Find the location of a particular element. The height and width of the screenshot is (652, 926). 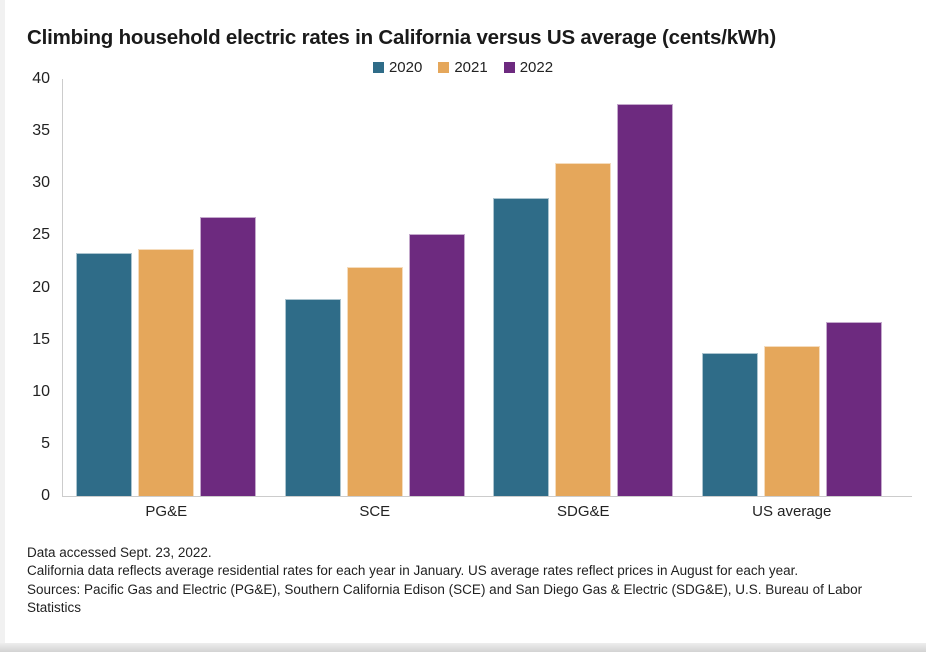

x-category-label-SDG&E: SDG&E is located at coordinates (583, 511).